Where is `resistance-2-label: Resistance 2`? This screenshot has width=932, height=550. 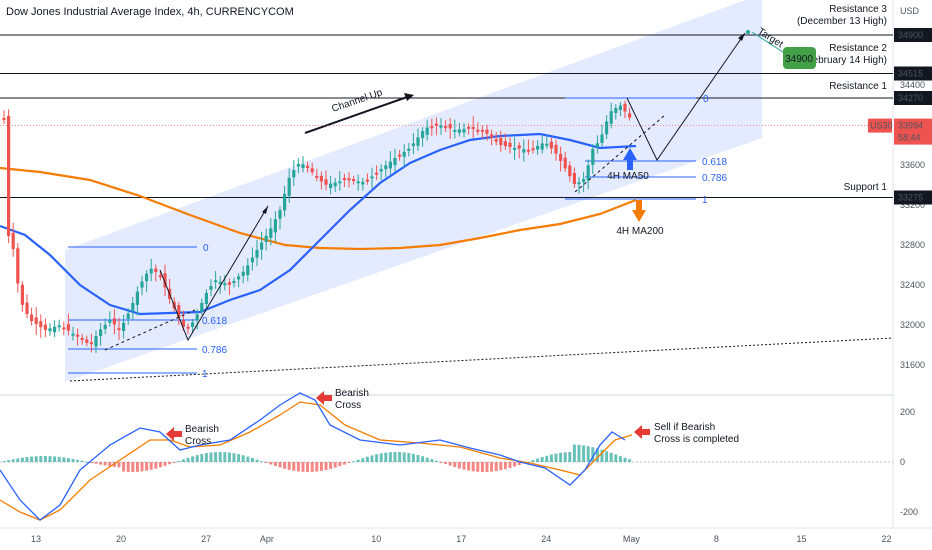 resistance-2-label: Resistance 2 is located at coordinates (858, 48).